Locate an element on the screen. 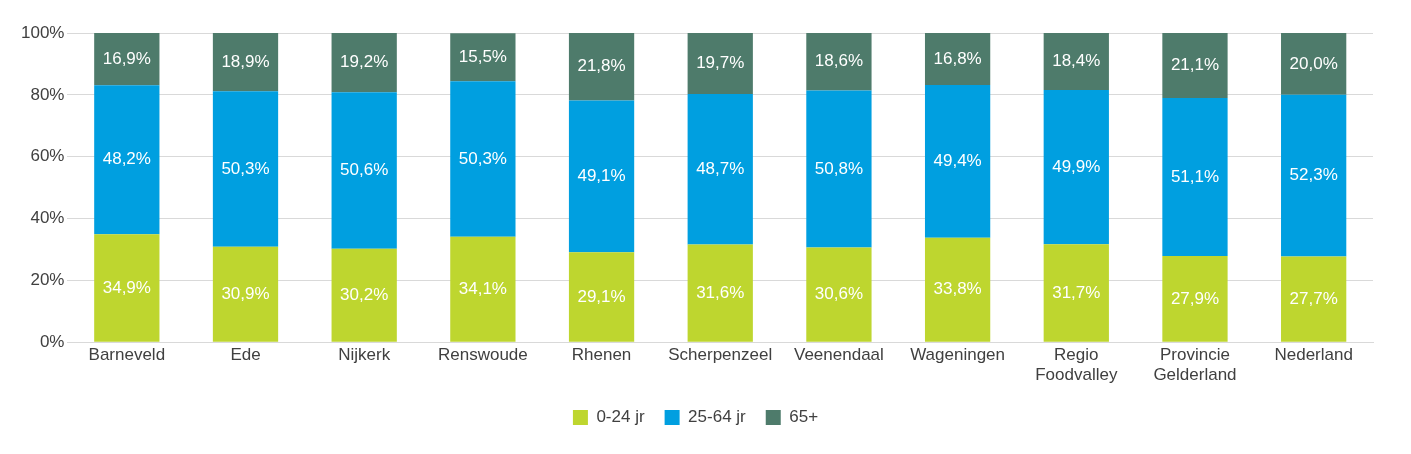 The width and height of the screenshot is (1411, 454). data-label: 19,2% is located at coordinates (364, 62).